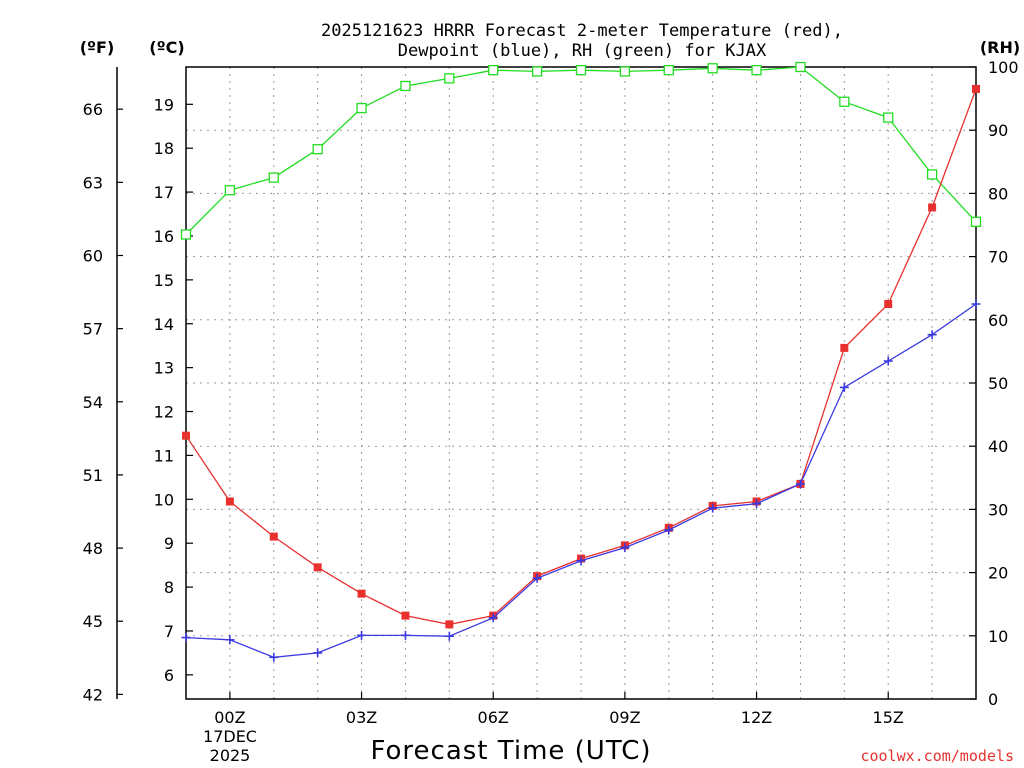  What do you see at coordinates (993, 699) in the screenshot?
I see `rh-tick-label: 0` at bounding box center [993, 699].